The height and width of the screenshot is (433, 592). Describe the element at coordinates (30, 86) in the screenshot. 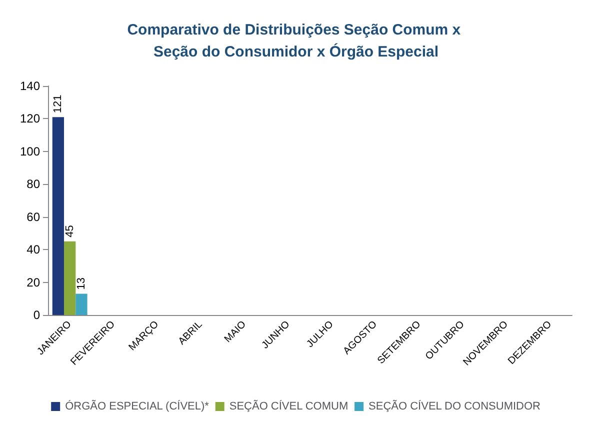

I see `y-tick-label: 140` at that location.